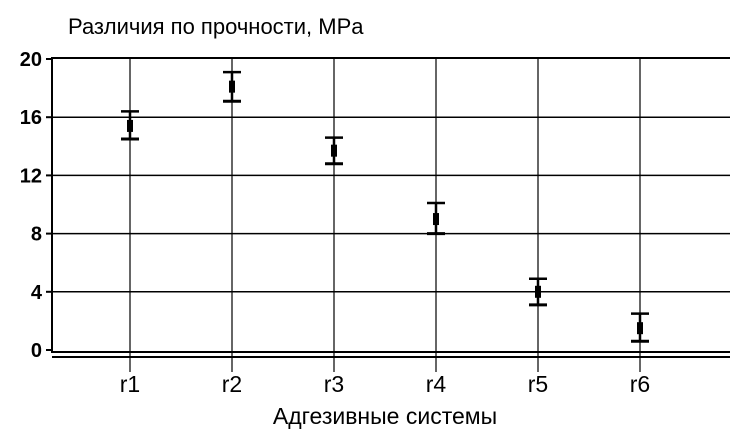 This screenshot has width=730, height=432. I want to click on x-tick-label: r2, so click(232, 384).